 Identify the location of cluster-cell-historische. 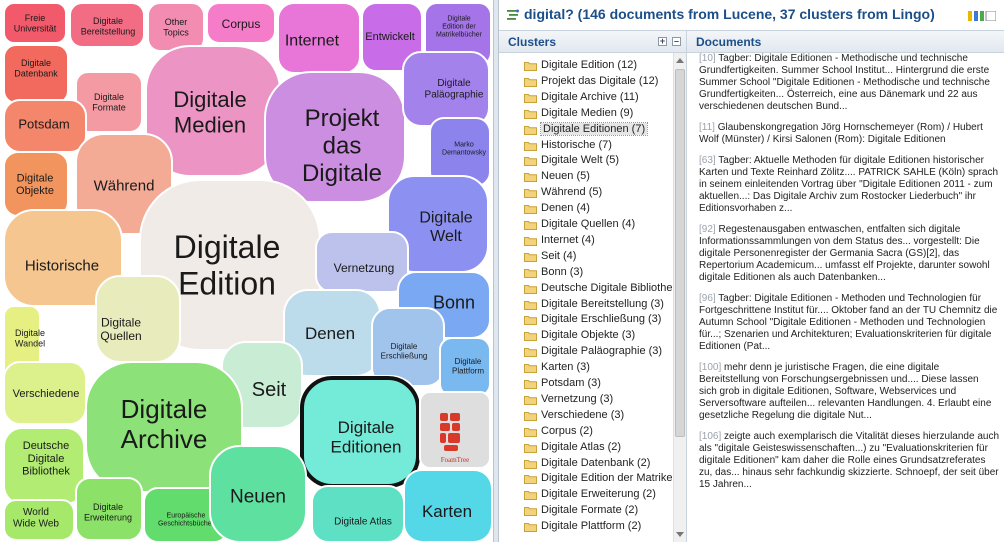
(63, 258).